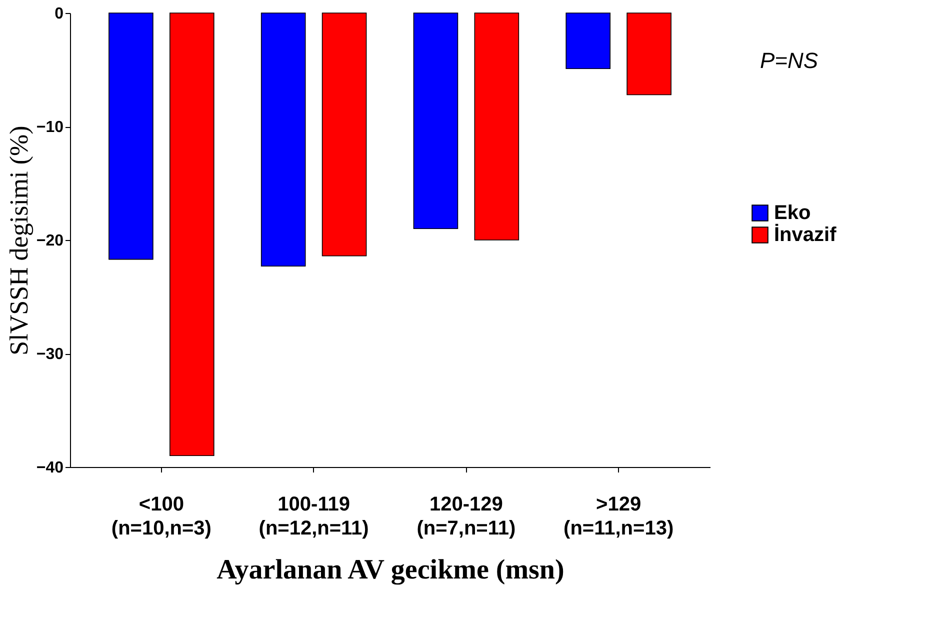 This screenshot has height=620, width=938. What do you see at coordinates (161, 517) in the screenshot?
I see `x-tick-label: <100 (n=10,n=3)` at bounding box center [161, 517].